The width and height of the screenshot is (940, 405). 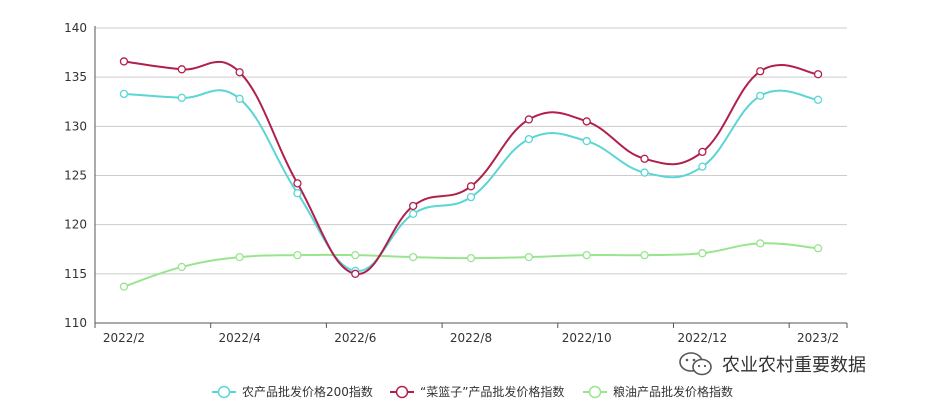 What do you see at coordinates (307, 391) in the screenshot?
I see `legend-label-0: 农产品批发价格200指数` at bounding box center [307, 391].